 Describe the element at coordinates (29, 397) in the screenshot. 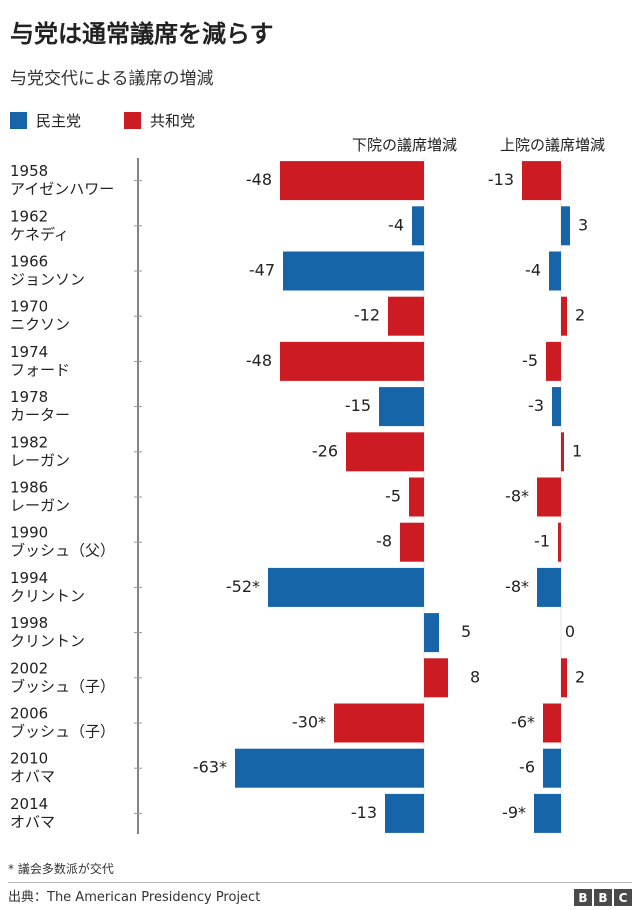

I see `year-label: 1978` at that location.